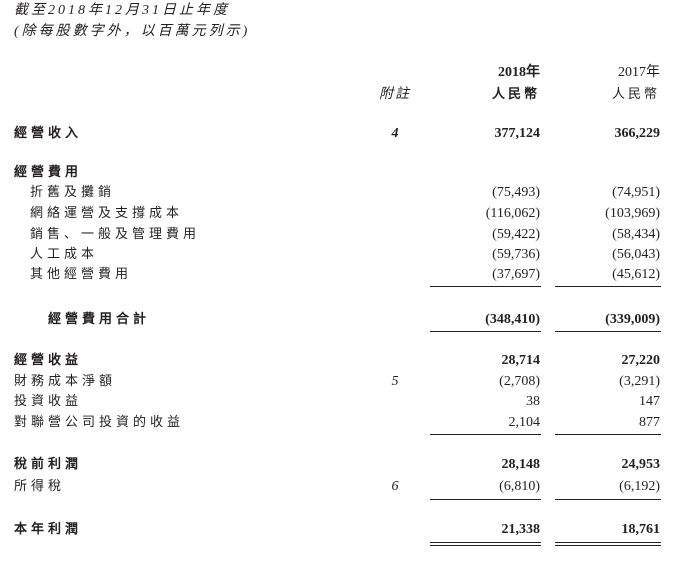 The width and height of the screenshot is (680, 561). I want to click on period-title: 截至2018年12月31日止年度, so click(122, 10).